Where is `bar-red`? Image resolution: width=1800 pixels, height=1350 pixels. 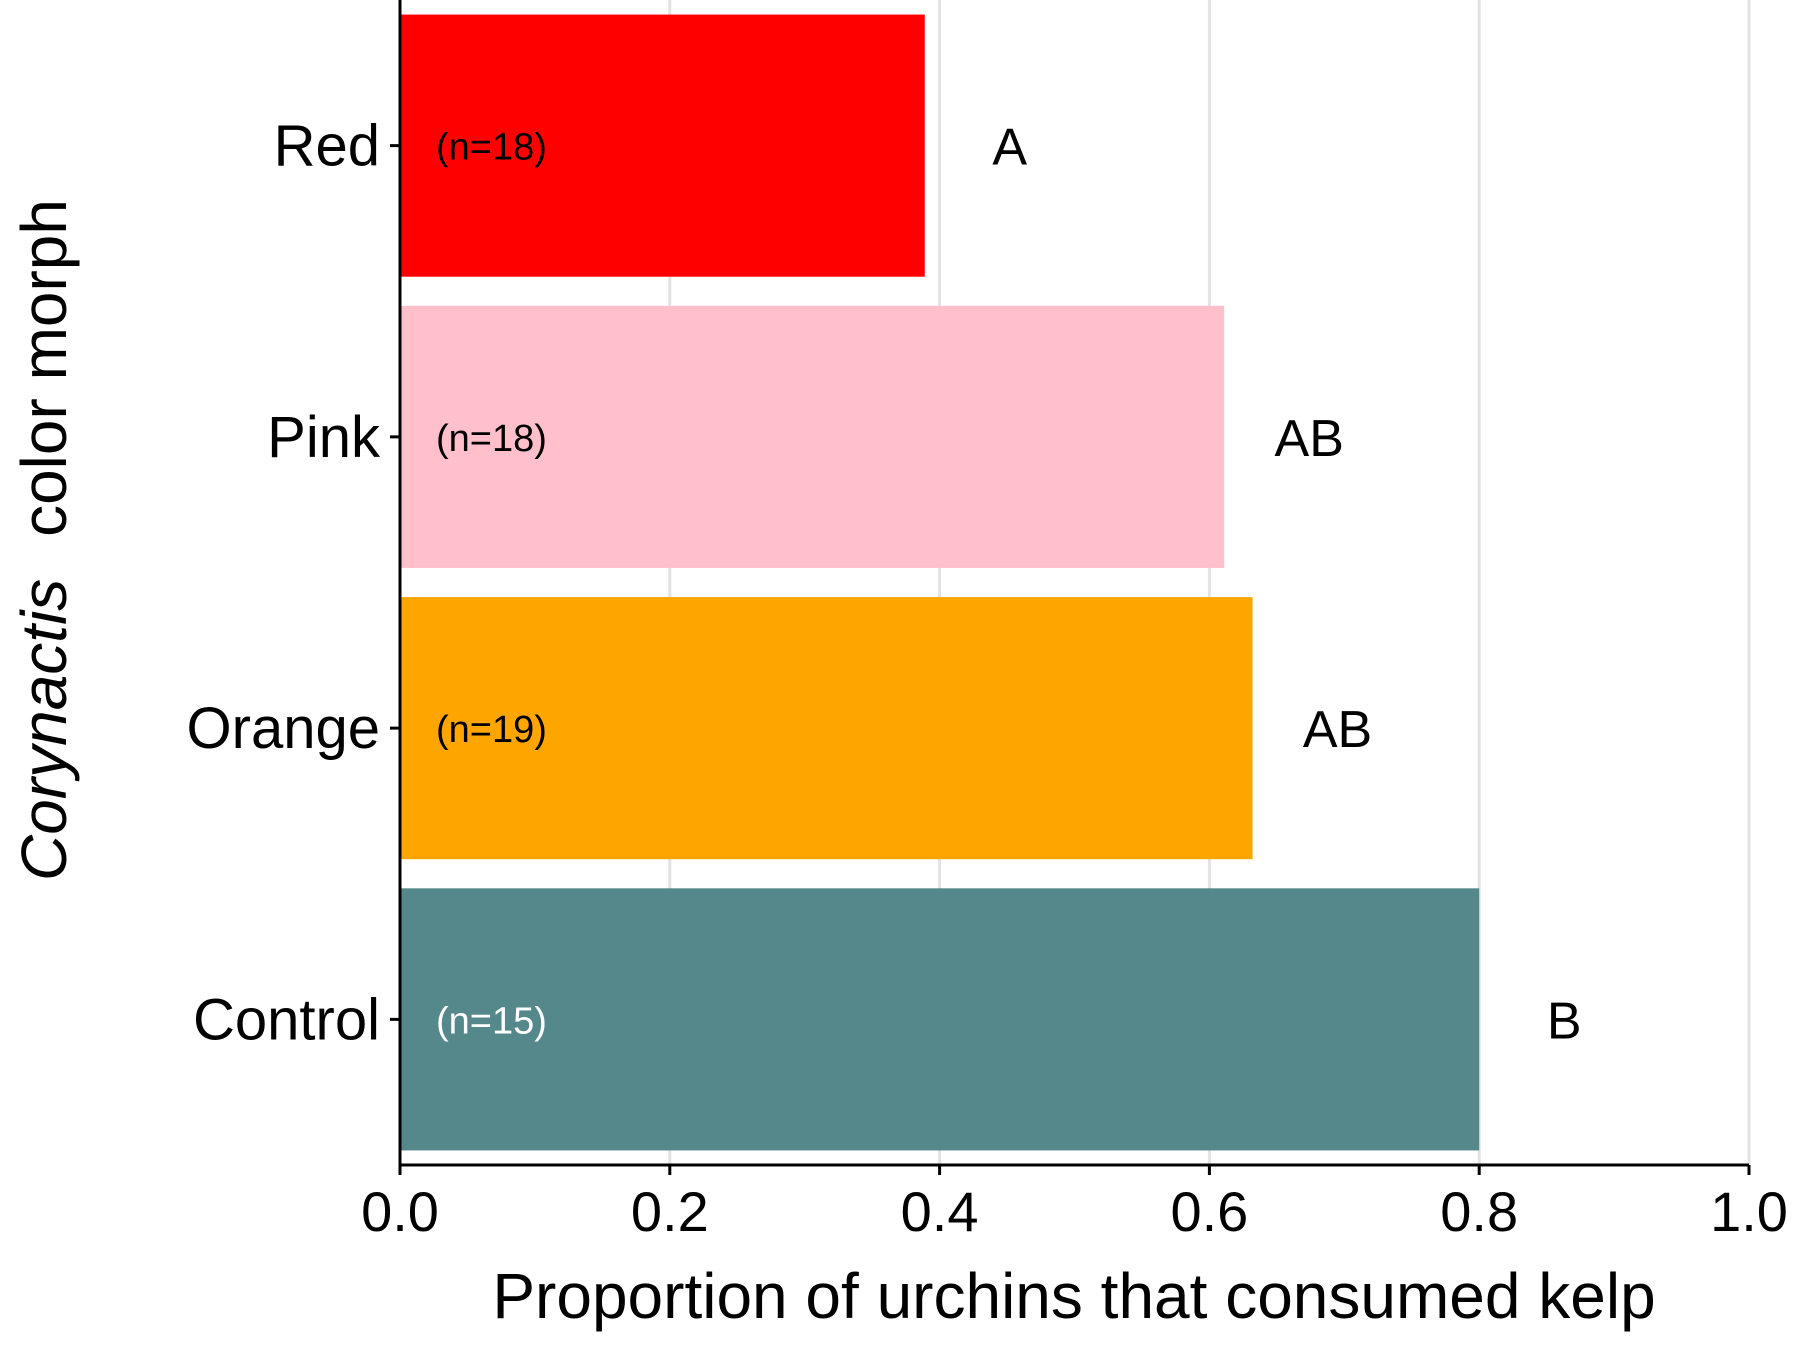
bar-red is located at coordinates (662, 145).